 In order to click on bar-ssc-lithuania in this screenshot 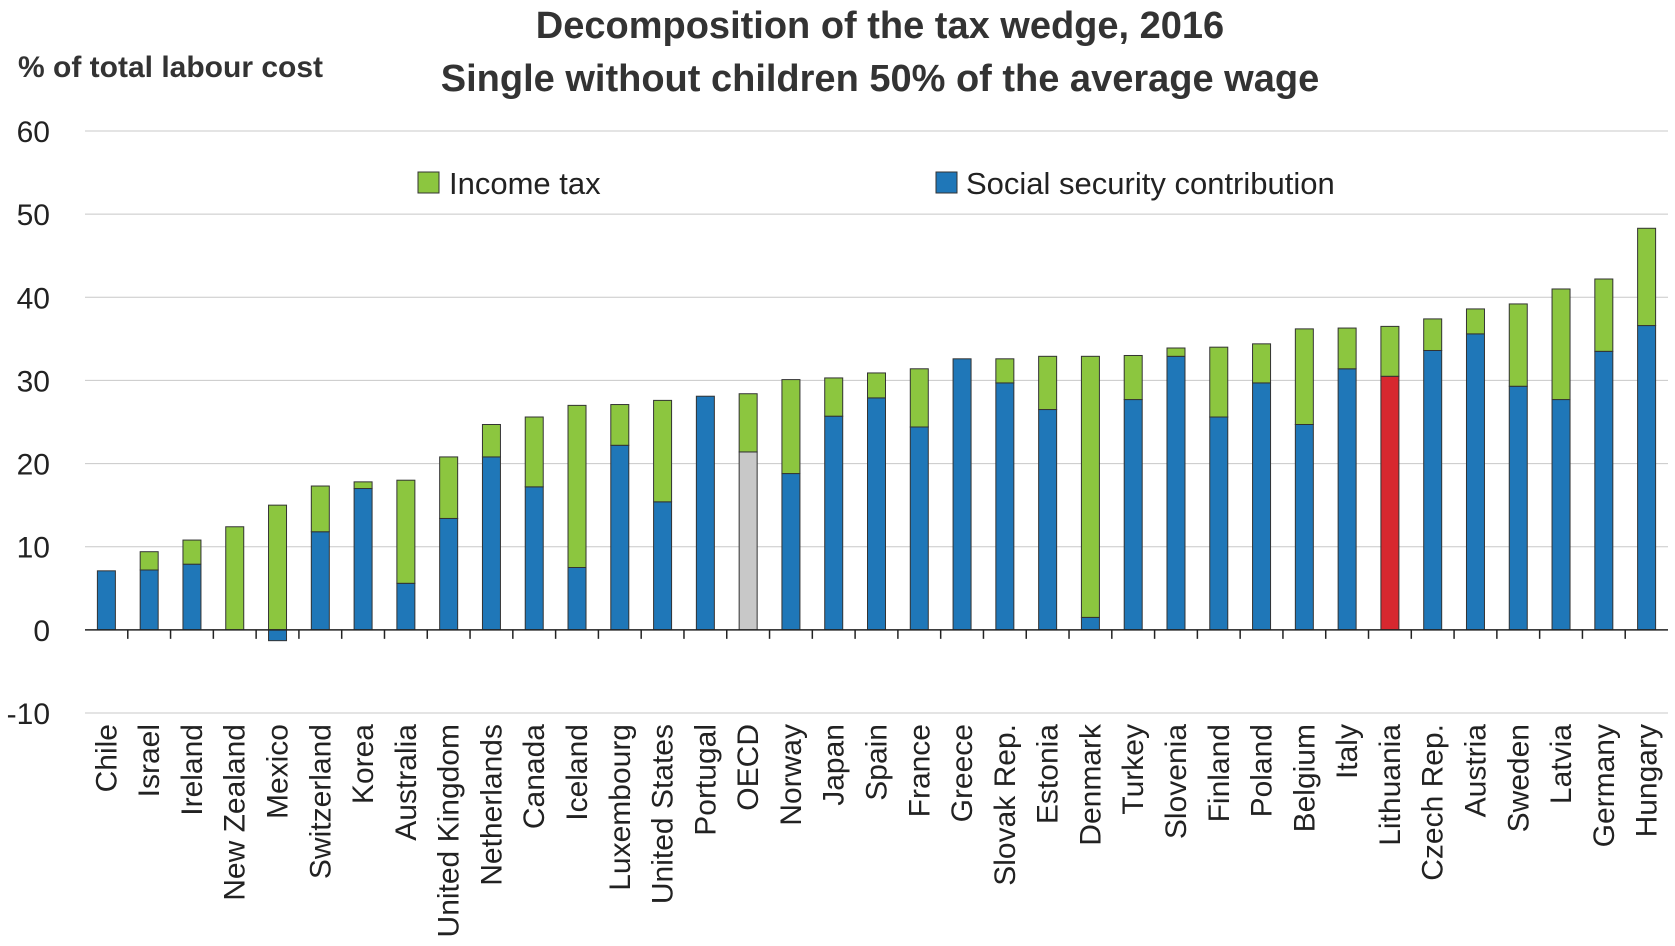, I will do `click(1390, 503)`.